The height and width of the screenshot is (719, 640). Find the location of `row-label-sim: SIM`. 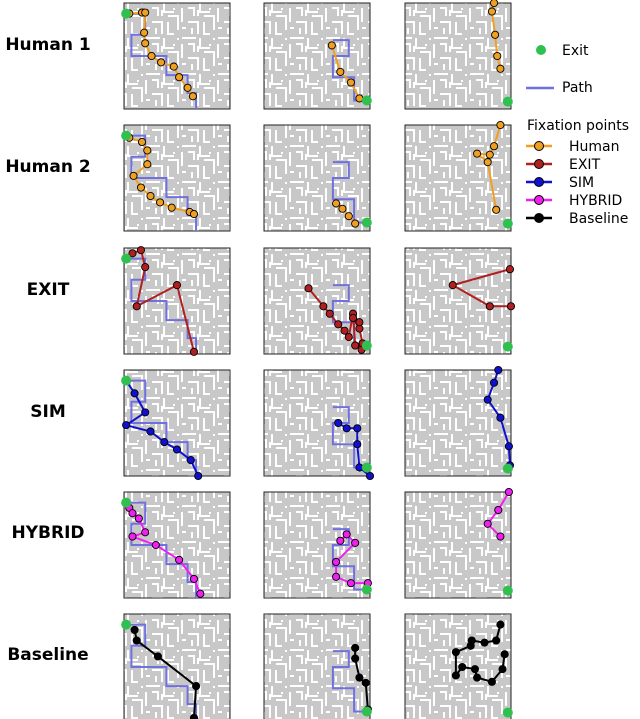

row-label-sim: SIM is located at coordinates (48, 412).